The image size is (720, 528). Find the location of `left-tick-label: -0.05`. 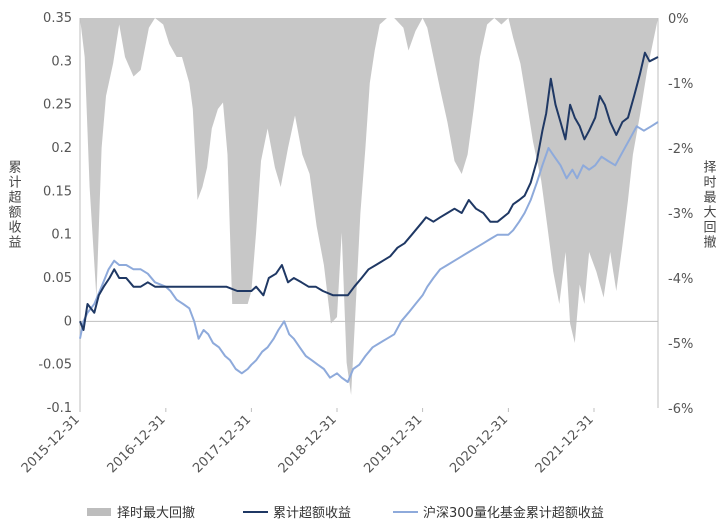

left-tick-label: -0.05 is located at coordinates (55, 365).